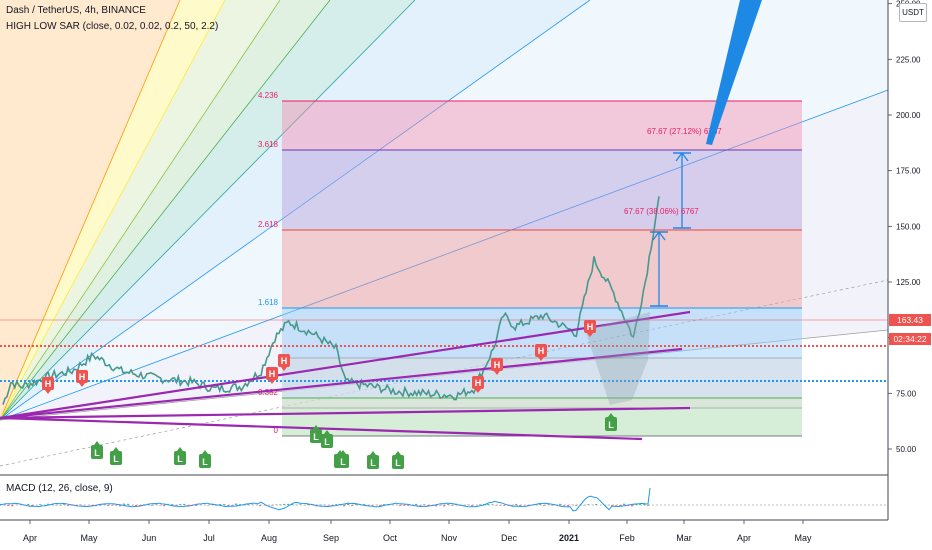 The height and width of the screenshot is (550, 932). I want to click on price-tick-label: 50.00, so click(906, 449).